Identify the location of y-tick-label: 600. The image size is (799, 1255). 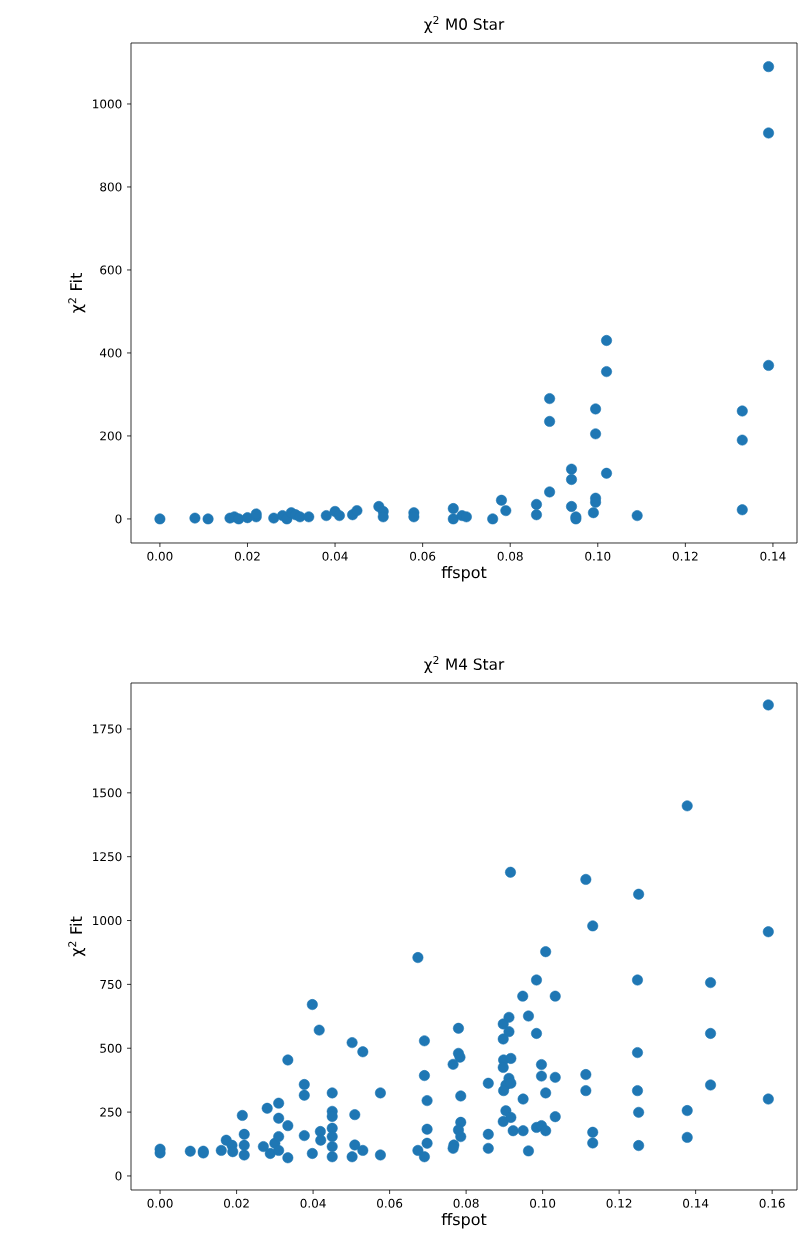
(111, 270).